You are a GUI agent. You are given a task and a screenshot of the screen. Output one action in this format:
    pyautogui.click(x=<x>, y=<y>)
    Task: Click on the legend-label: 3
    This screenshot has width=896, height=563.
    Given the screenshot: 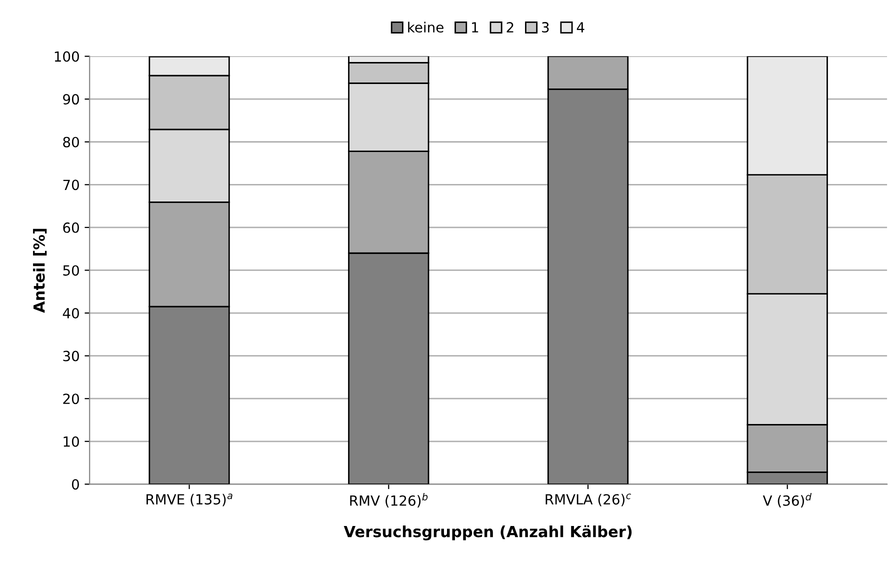 What is the action you would take?
    pyautogui.click(x=545, y=27)
    